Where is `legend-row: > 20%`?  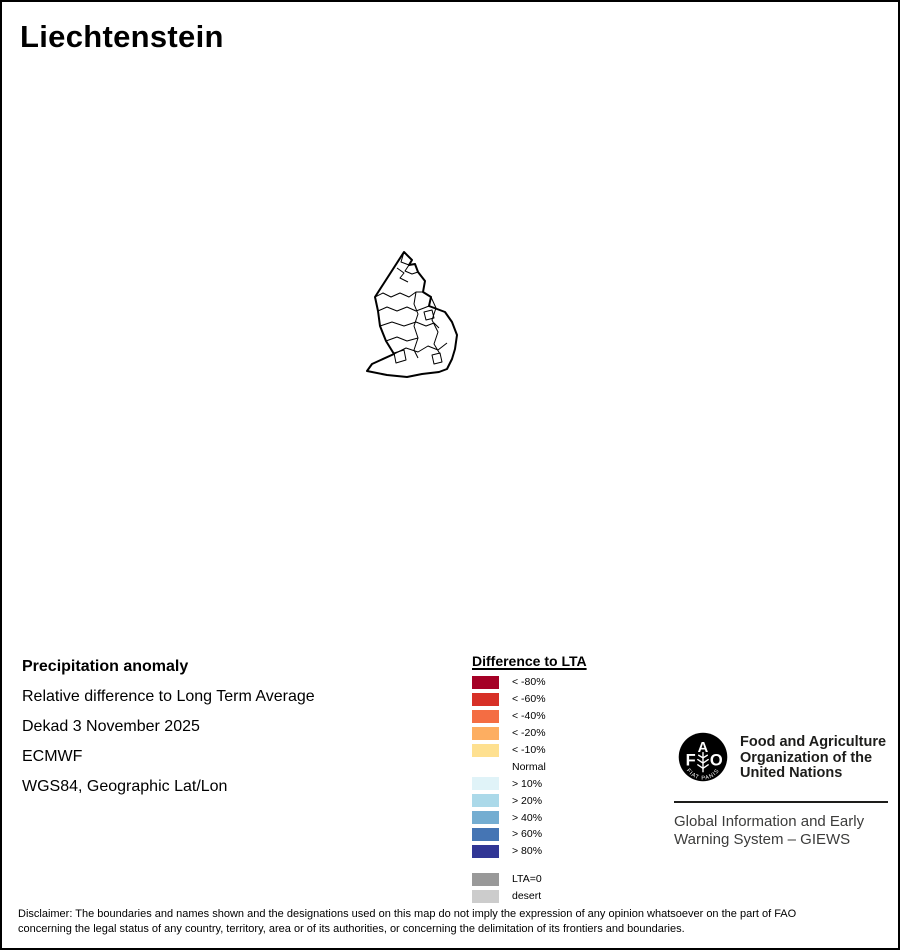
legend-row: > 20% is located at coordinates (529, 800).